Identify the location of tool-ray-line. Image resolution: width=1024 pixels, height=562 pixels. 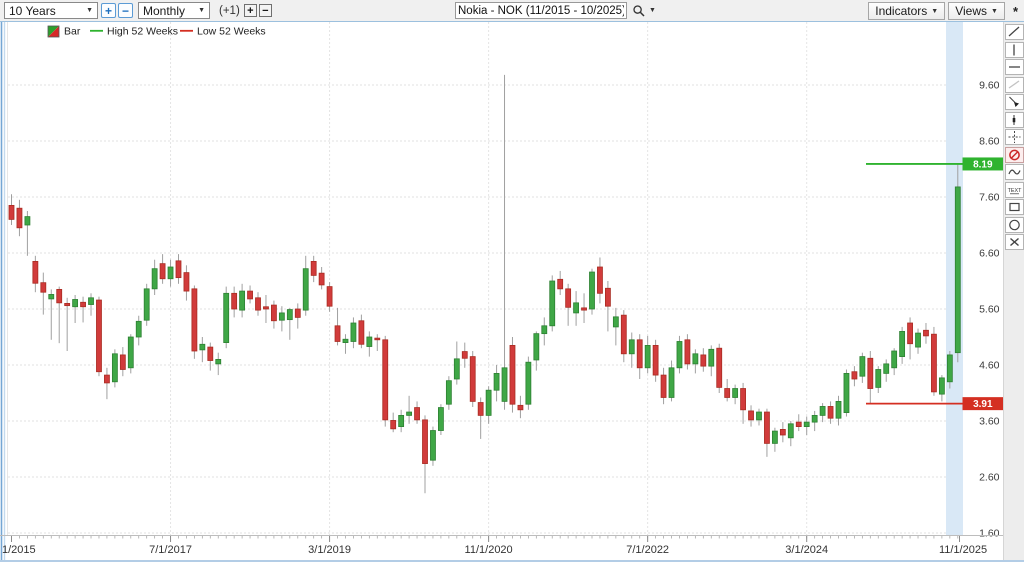
(1014, 84).